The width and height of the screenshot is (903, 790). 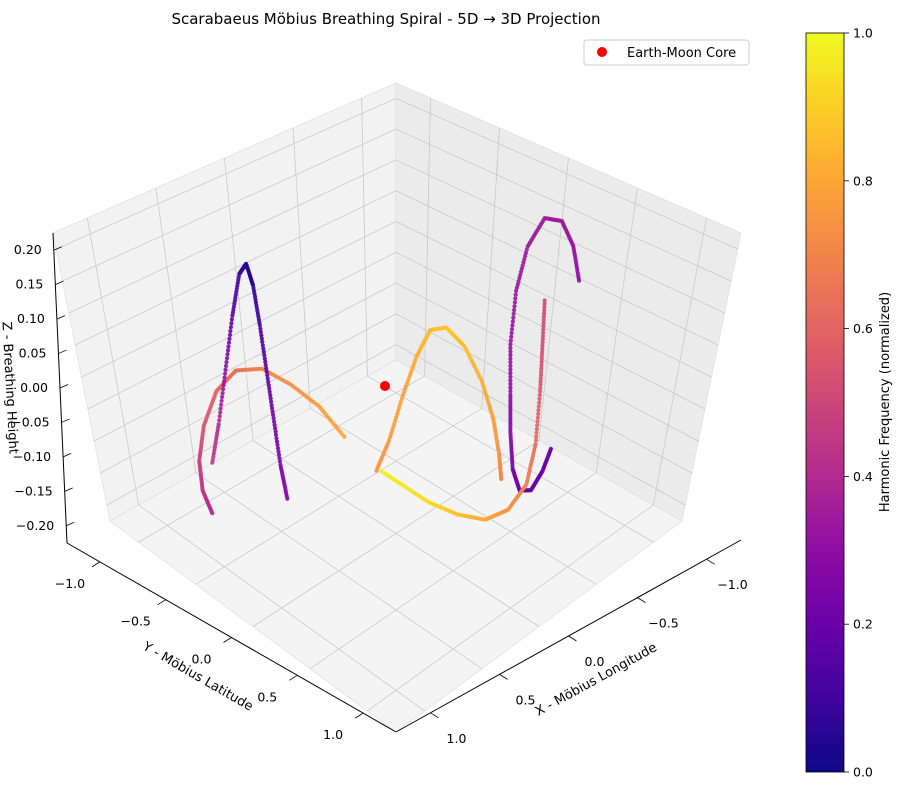 I want to click on colorbar-label: Harmonic Frequency (normalized), so click(x=885, y=402).